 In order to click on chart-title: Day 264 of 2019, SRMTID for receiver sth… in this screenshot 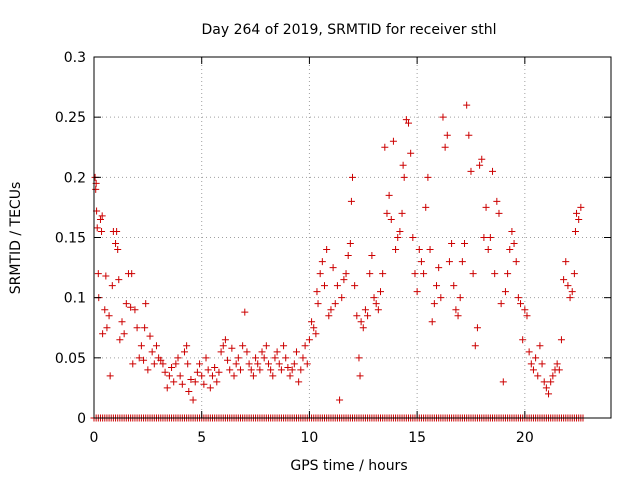, I will do `click(349, 30)`.